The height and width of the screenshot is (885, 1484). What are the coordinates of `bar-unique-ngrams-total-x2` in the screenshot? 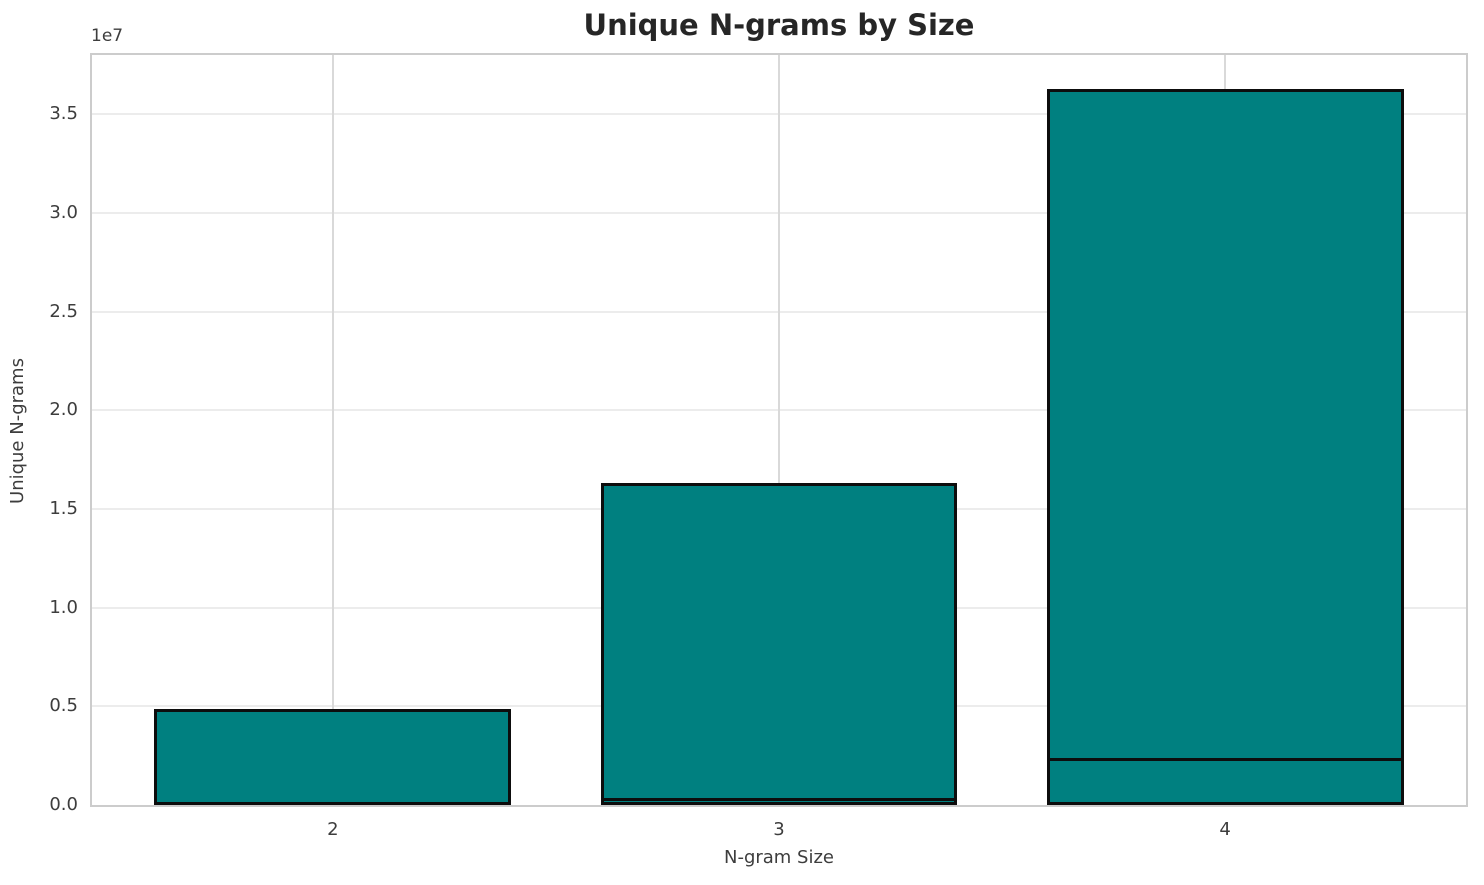 It's located at (333, 757).